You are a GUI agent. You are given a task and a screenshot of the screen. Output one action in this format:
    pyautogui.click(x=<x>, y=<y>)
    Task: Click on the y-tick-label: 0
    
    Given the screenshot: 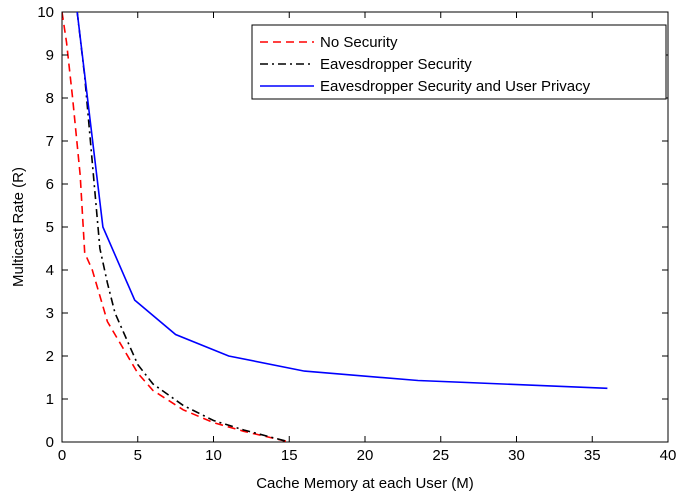 What is the action you would take?
    pyautogui.click(x=50, y=442)
    